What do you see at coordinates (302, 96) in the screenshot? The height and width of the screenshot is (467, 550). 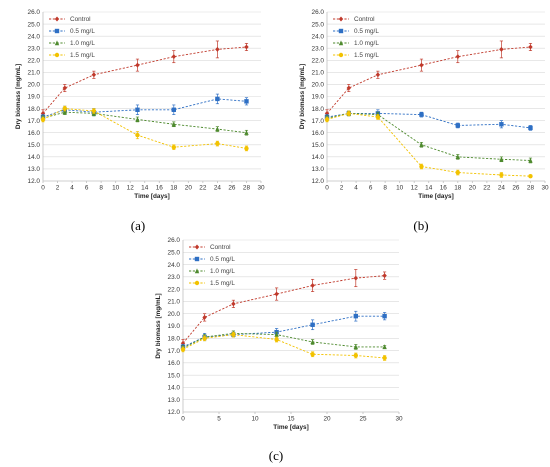 I see `y-axis-title: Dry biomass [mg/mL]` at bounding box center [302, 96].